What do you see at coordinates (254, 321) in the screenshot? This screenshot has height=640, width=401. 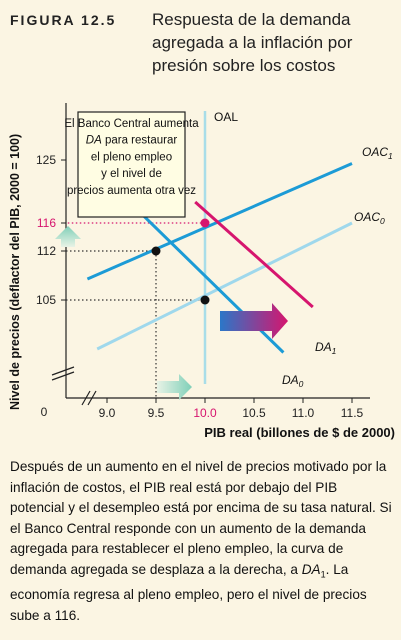 I see `demand-shift-arrow` at bounding box center [254, 321].